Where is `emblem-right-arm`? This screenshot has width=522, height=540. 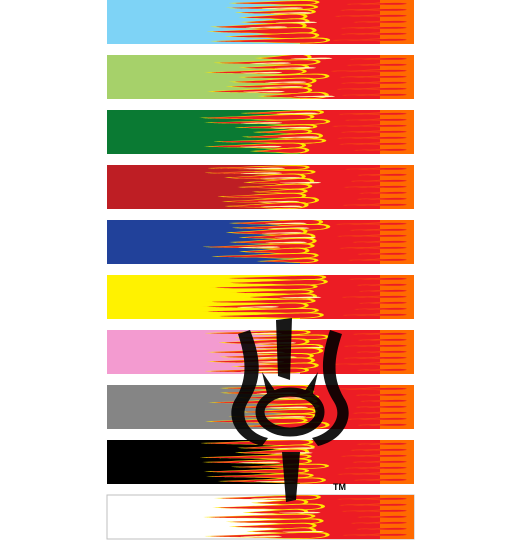
emblem-right-arm is located at coordinates (330, 388).